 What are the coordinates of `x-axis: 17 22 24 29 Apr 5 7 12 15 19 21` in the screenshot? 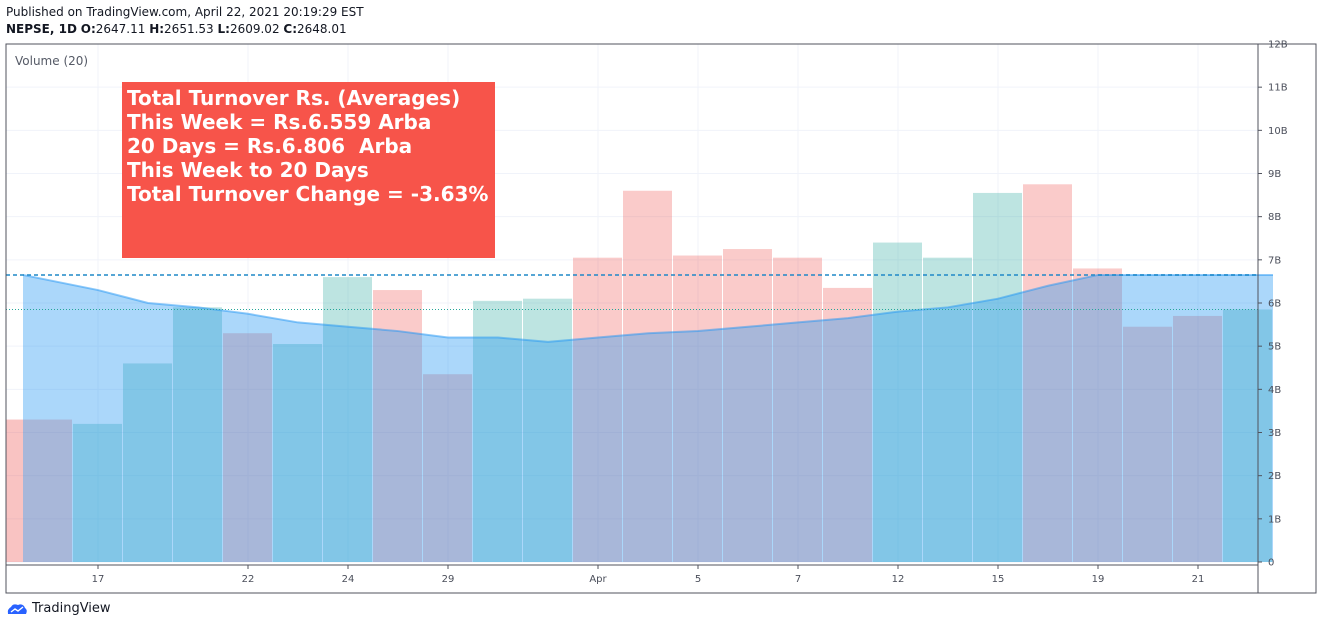 It's located at (648, 575).